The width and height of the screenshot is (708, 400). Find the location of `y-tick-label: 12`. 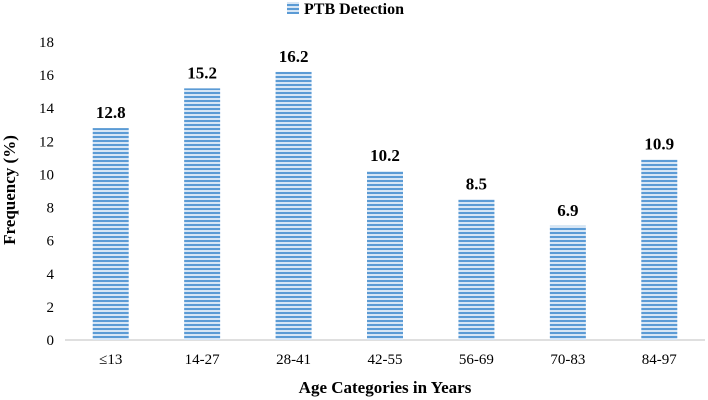

y-tick-label: 12 is located at coordinates (46, 142).